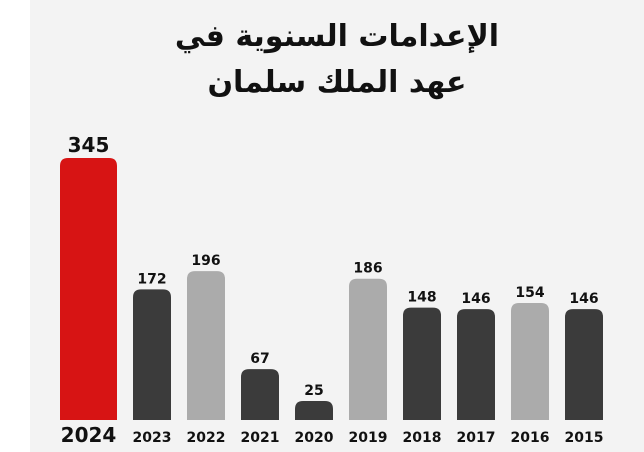  Describe the element at coordinates (260, 438) in the screenshot. I see `category-label-2021: 2021` at that location.